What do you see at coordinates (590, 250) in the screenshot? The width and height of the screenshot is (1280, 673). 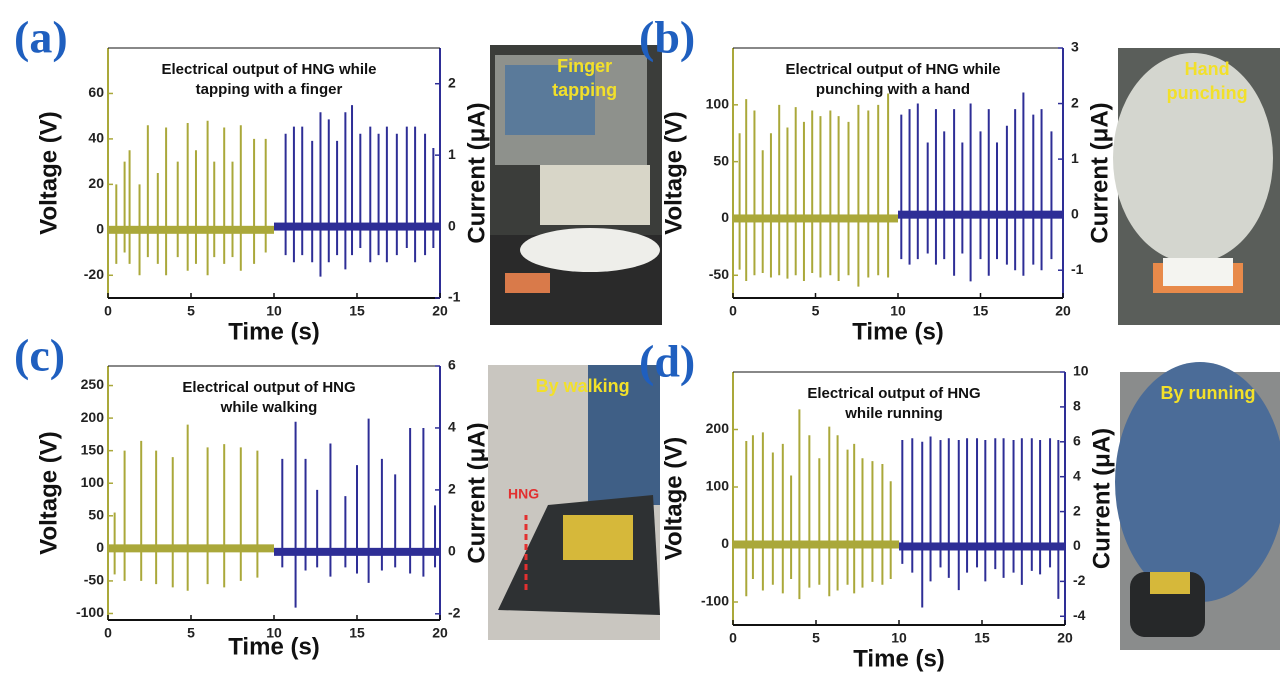 I see `glove` at bounding box center [590, 250].